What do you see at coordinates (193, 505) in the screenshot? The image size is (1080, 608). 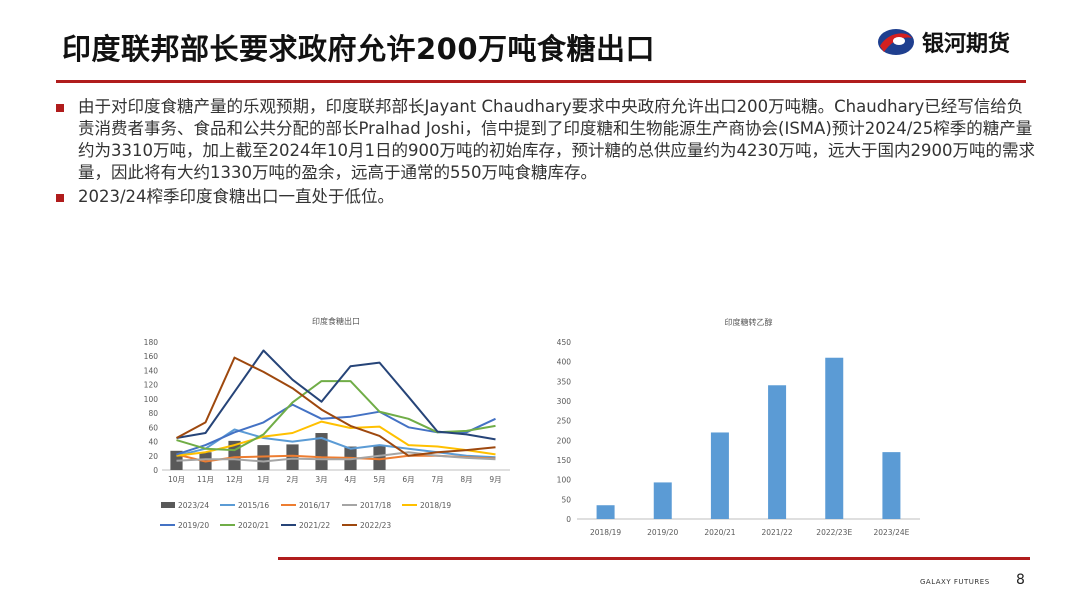 I see `legend-label: 2023/24` at bounding box center [193, 505].